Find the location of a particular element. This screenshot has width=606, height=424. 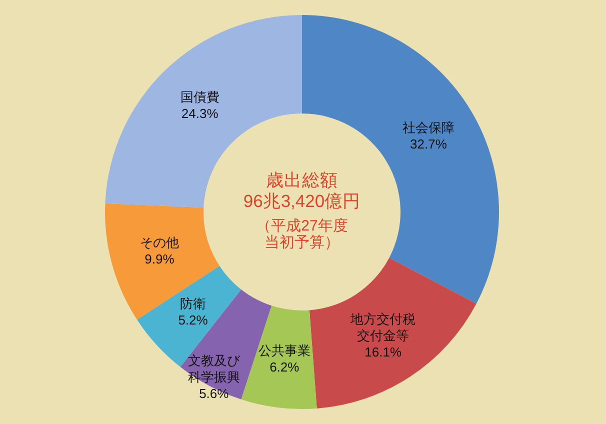

subtitle: 96兆3,420億円 is located at coordinates (302, 201).